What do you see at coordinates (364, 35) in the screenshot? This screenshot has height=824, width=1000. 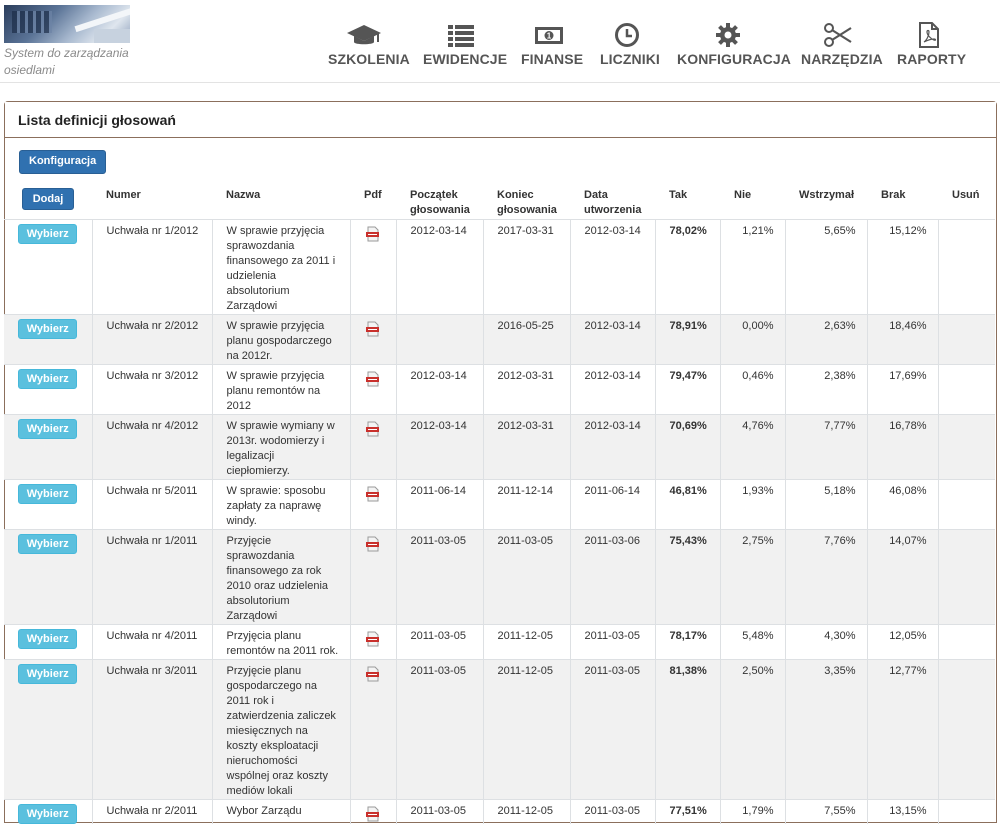 I see `graduation-cap-icon` at bounding box center [364, 35].